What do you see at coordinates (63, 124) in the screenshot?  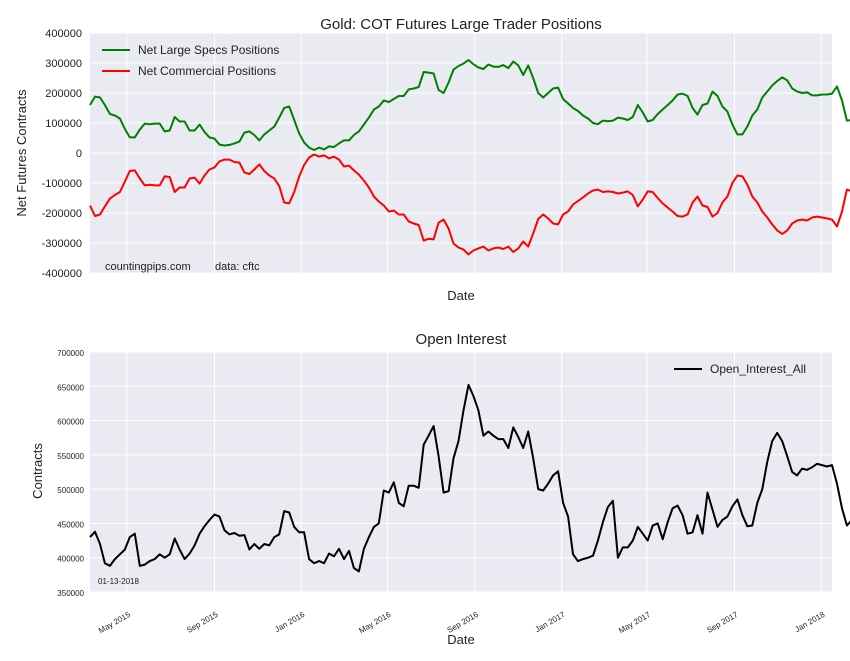 I see `y-tick-label: 100000` at bounding box center [63, 124].